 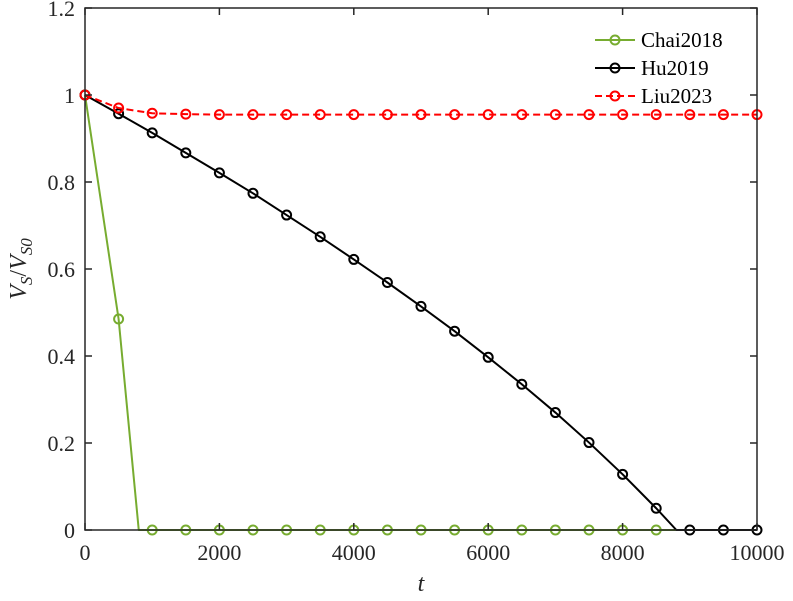 What do you see at coordinates (615, 68) in the screenshot?
I see `legend-marker-hu2019` at bounding box center [615, 68].